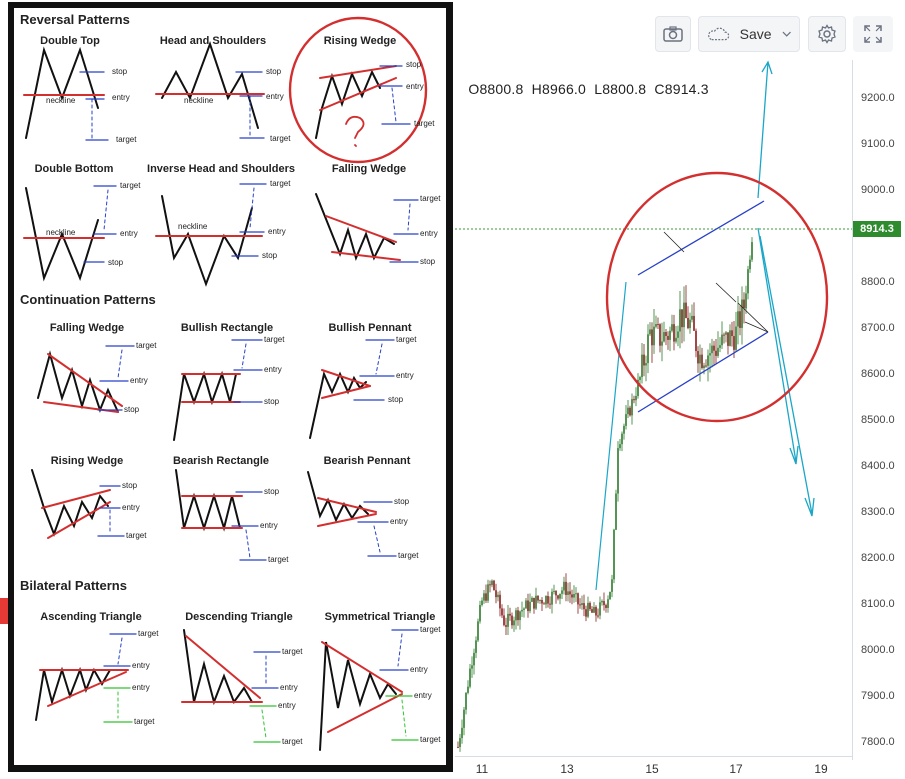 The image size is (905, 779). Describe the element at coordinates (827, 34) in the screenshot. I see `settings-button` at that location.